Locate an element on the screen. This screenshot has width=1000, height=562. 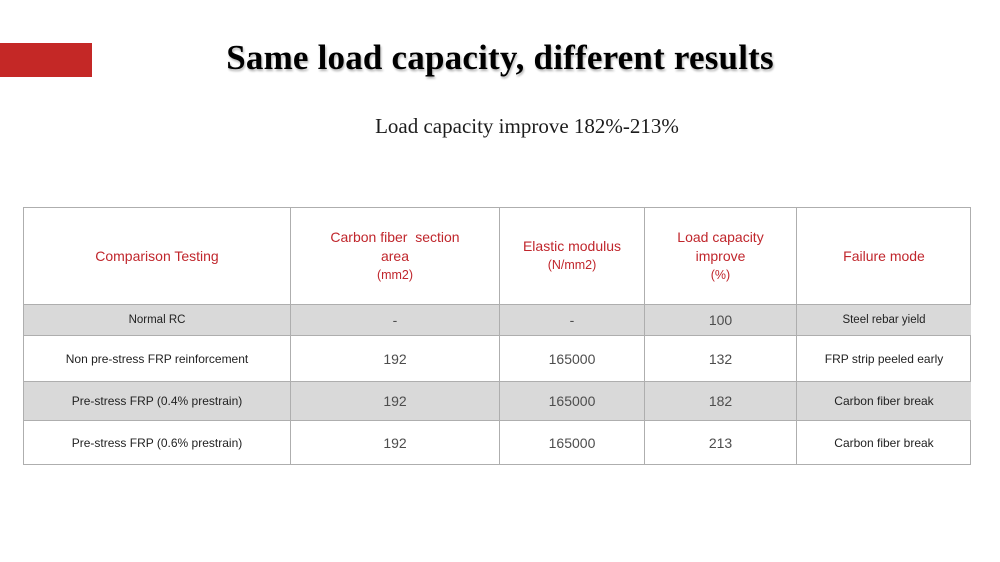
cell-test-name: Pre-stress FRP (0.6% prestrain) is located at coordinates (157, 442).